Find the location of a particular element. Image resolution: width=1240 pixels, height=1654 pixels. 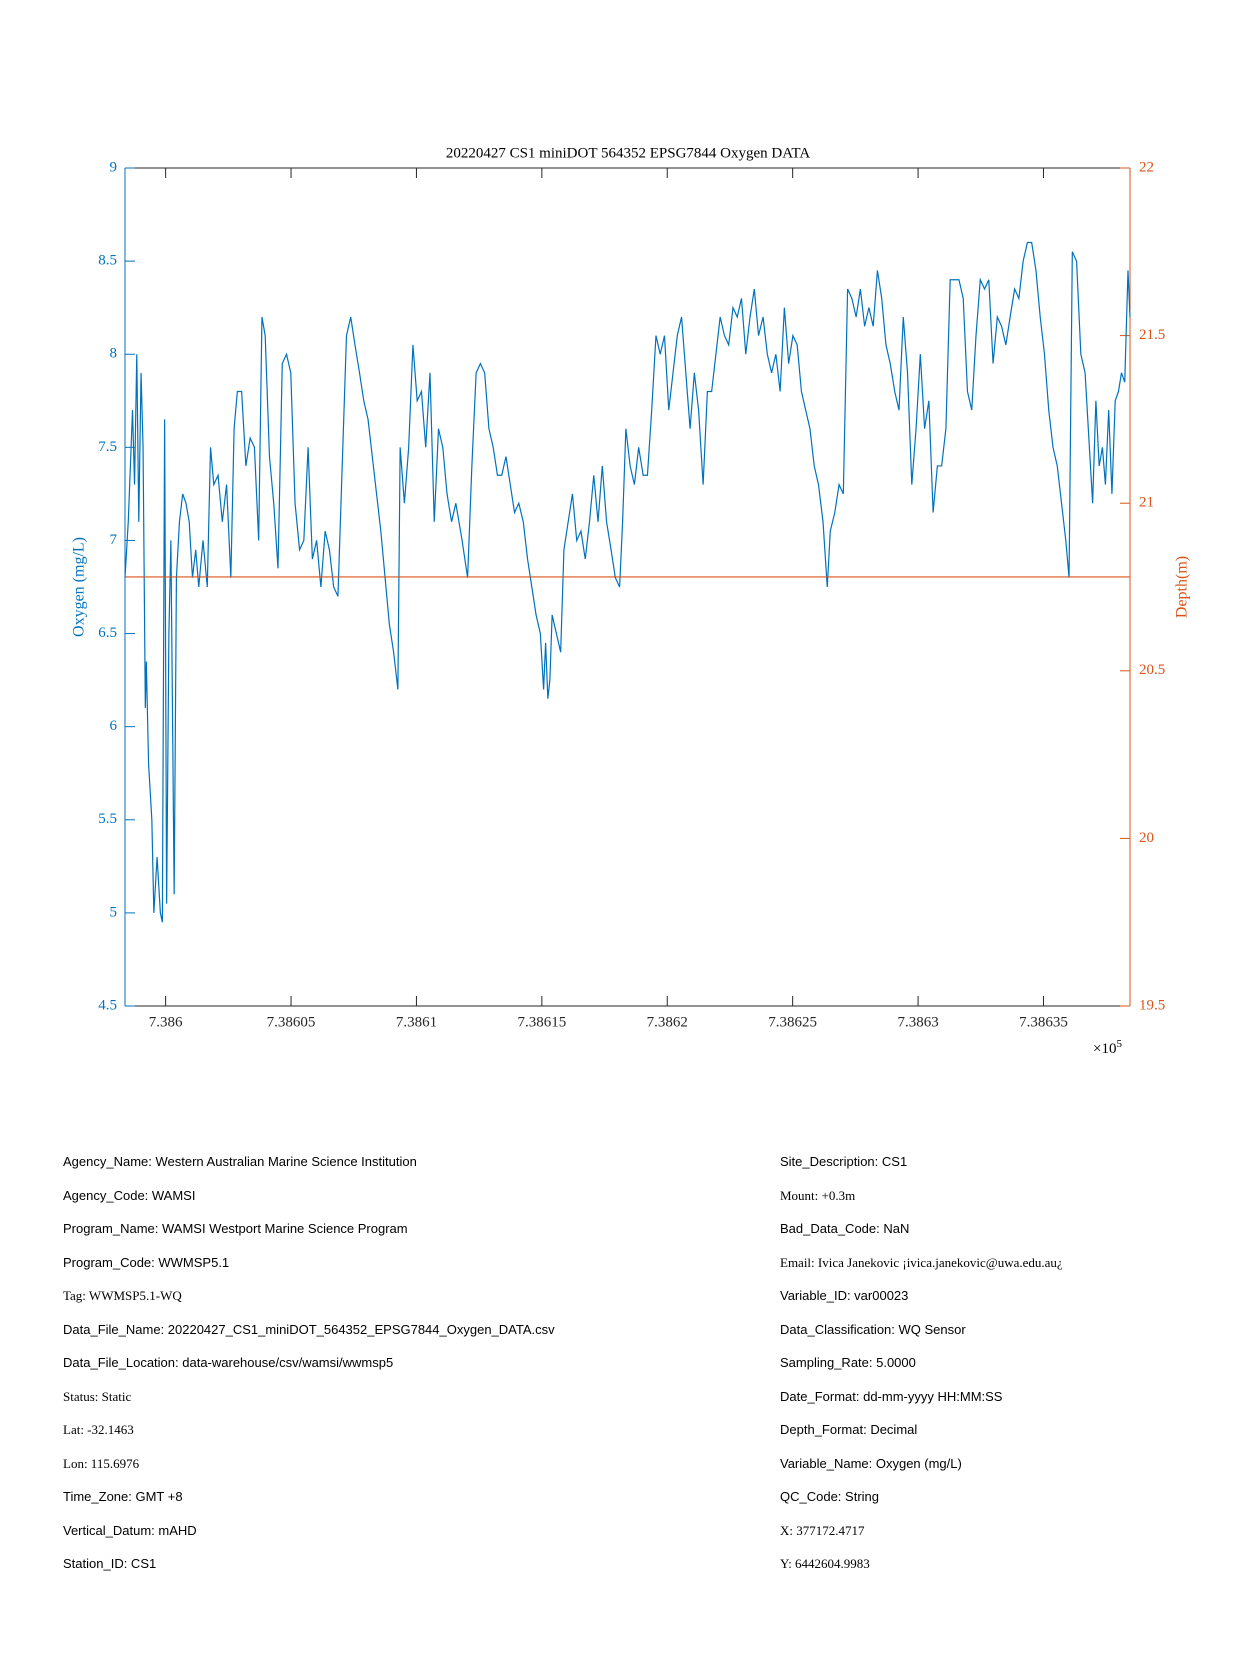

metadata-item: Station_ID: CS1 is located at coordinates (110, 1563).